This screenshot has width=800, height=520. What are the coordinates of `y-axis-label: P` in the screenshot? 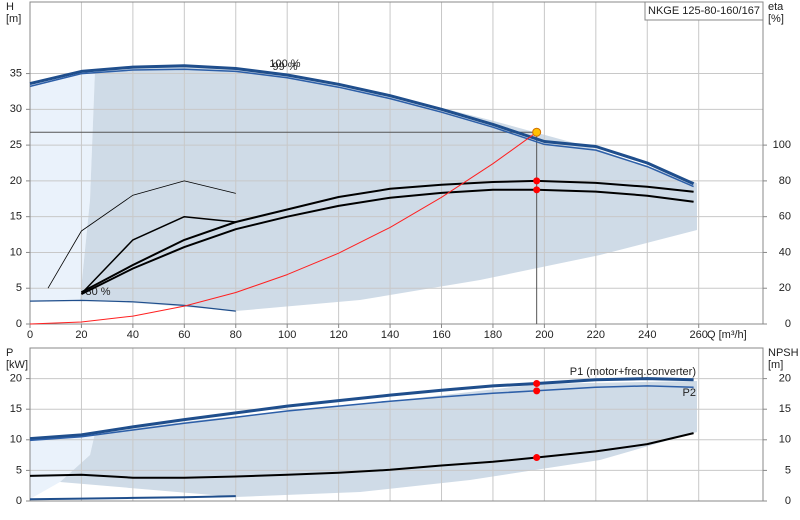 It's located at (9, 353).